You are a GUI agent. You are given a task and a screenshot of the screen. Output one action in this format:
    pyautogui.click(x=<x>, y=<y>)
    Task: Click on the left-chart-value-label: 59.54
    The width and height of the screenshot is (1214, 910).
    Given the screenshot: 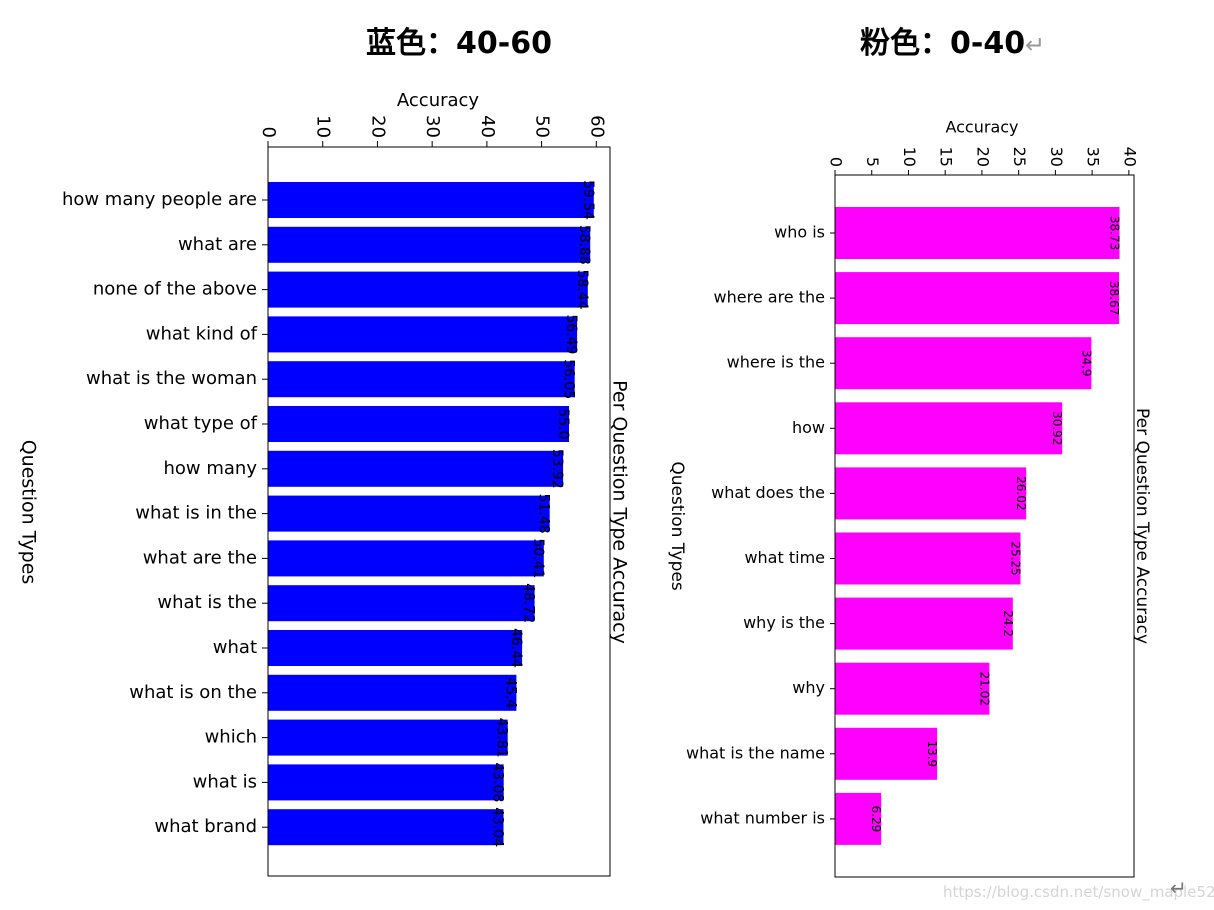 What is the action you would take?
    pyautogui.click(x=588, y=200)
    